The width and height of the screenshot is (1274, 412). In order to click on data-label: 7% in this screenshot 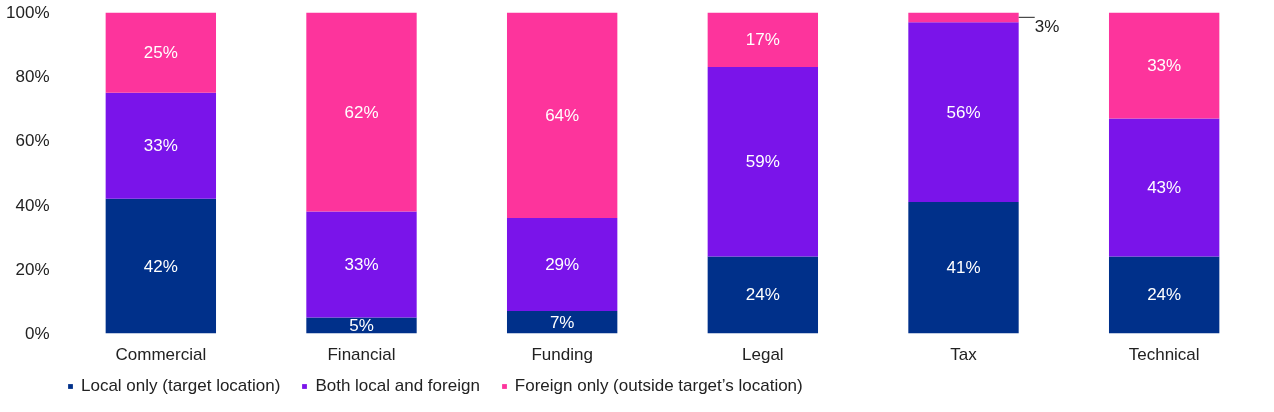, I will do `click(562, 322)`.